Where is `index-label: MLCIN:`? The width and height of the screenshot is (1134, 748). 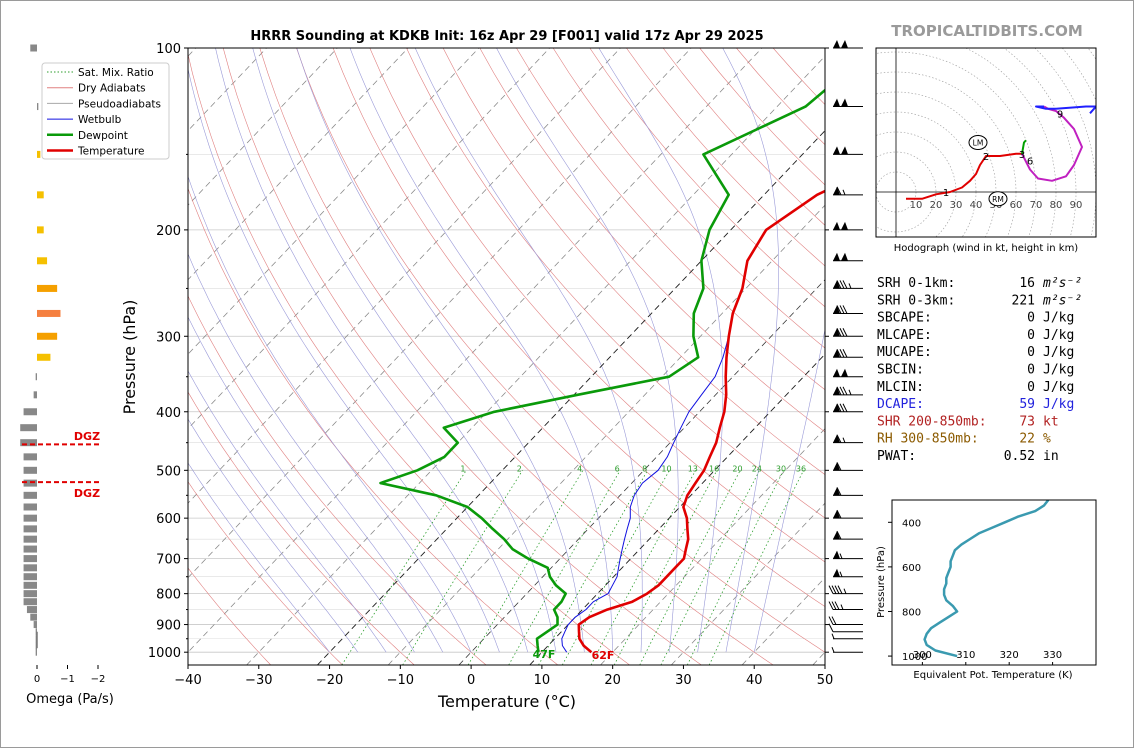 index-label: MLCIN: is located at coordinates (900, 387).